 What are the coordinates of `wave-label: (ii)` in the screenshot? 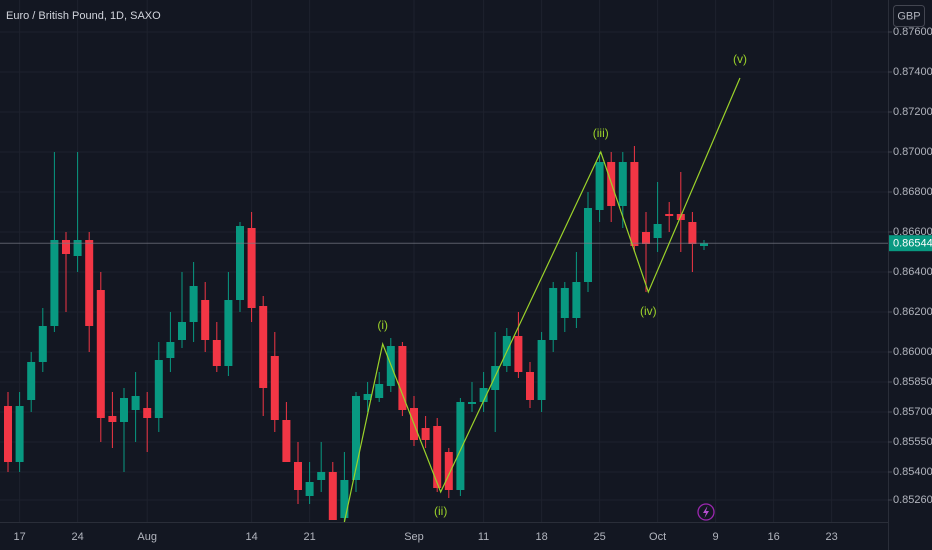 It's located at (440, 511).